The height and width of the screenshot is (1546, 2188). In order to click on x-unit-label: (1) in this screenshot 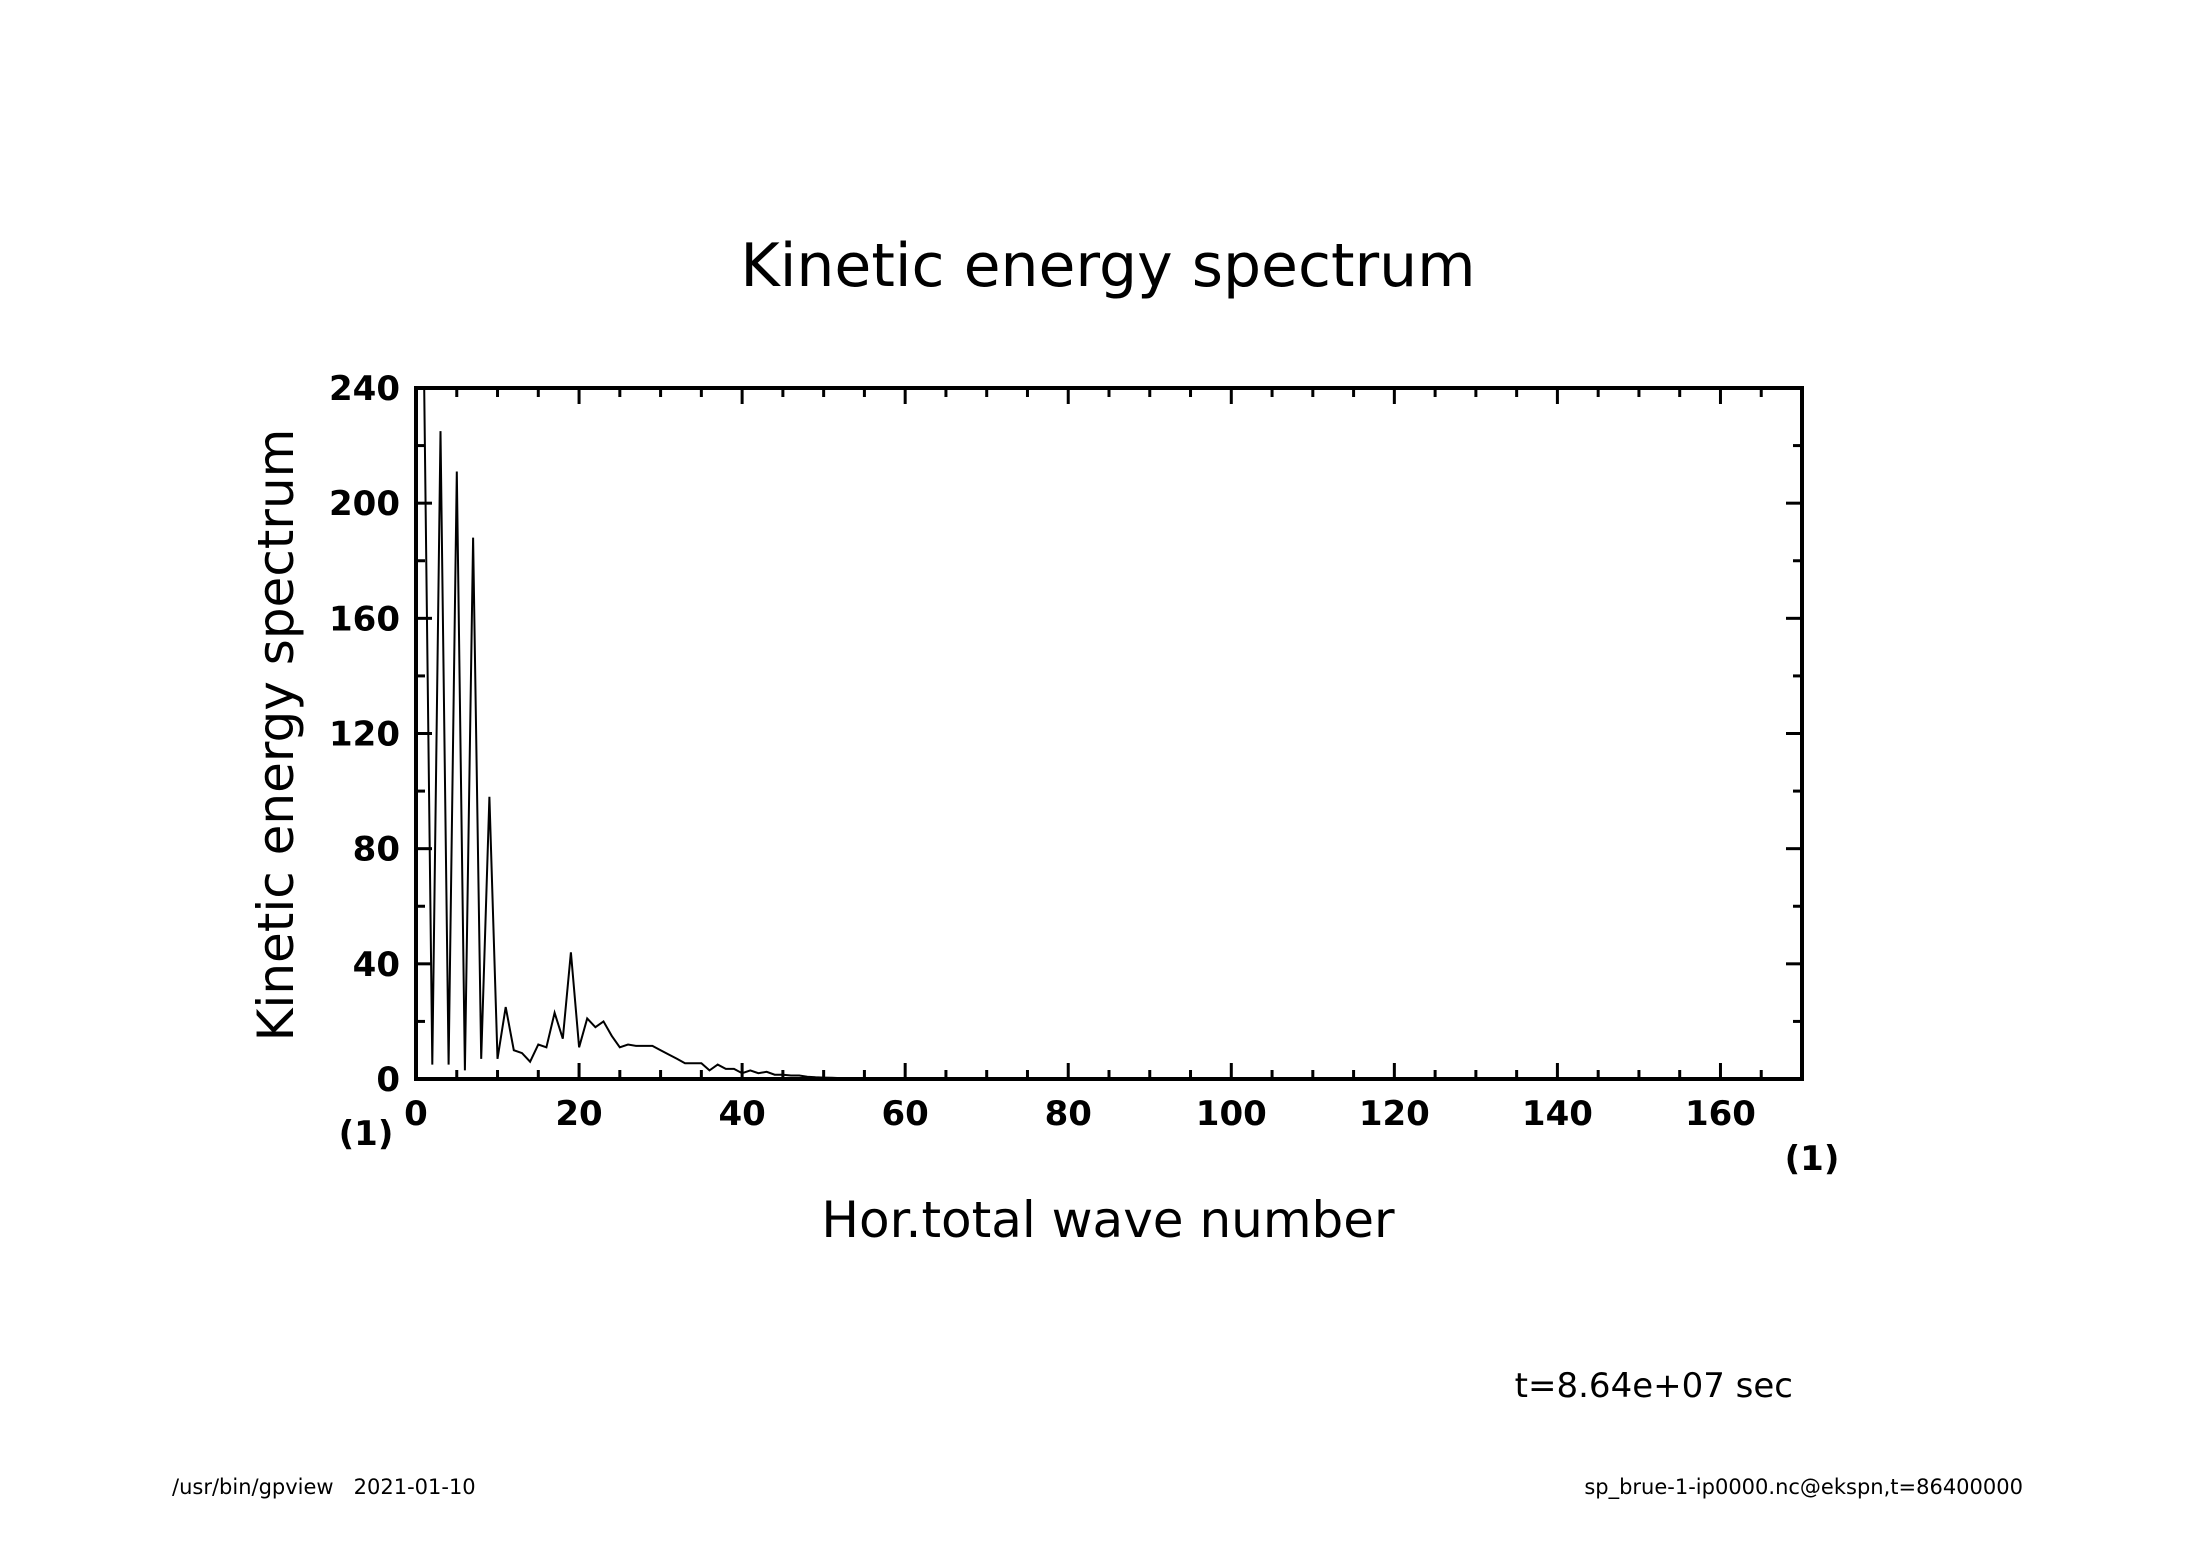, I will do `click(1812, 1159)`.